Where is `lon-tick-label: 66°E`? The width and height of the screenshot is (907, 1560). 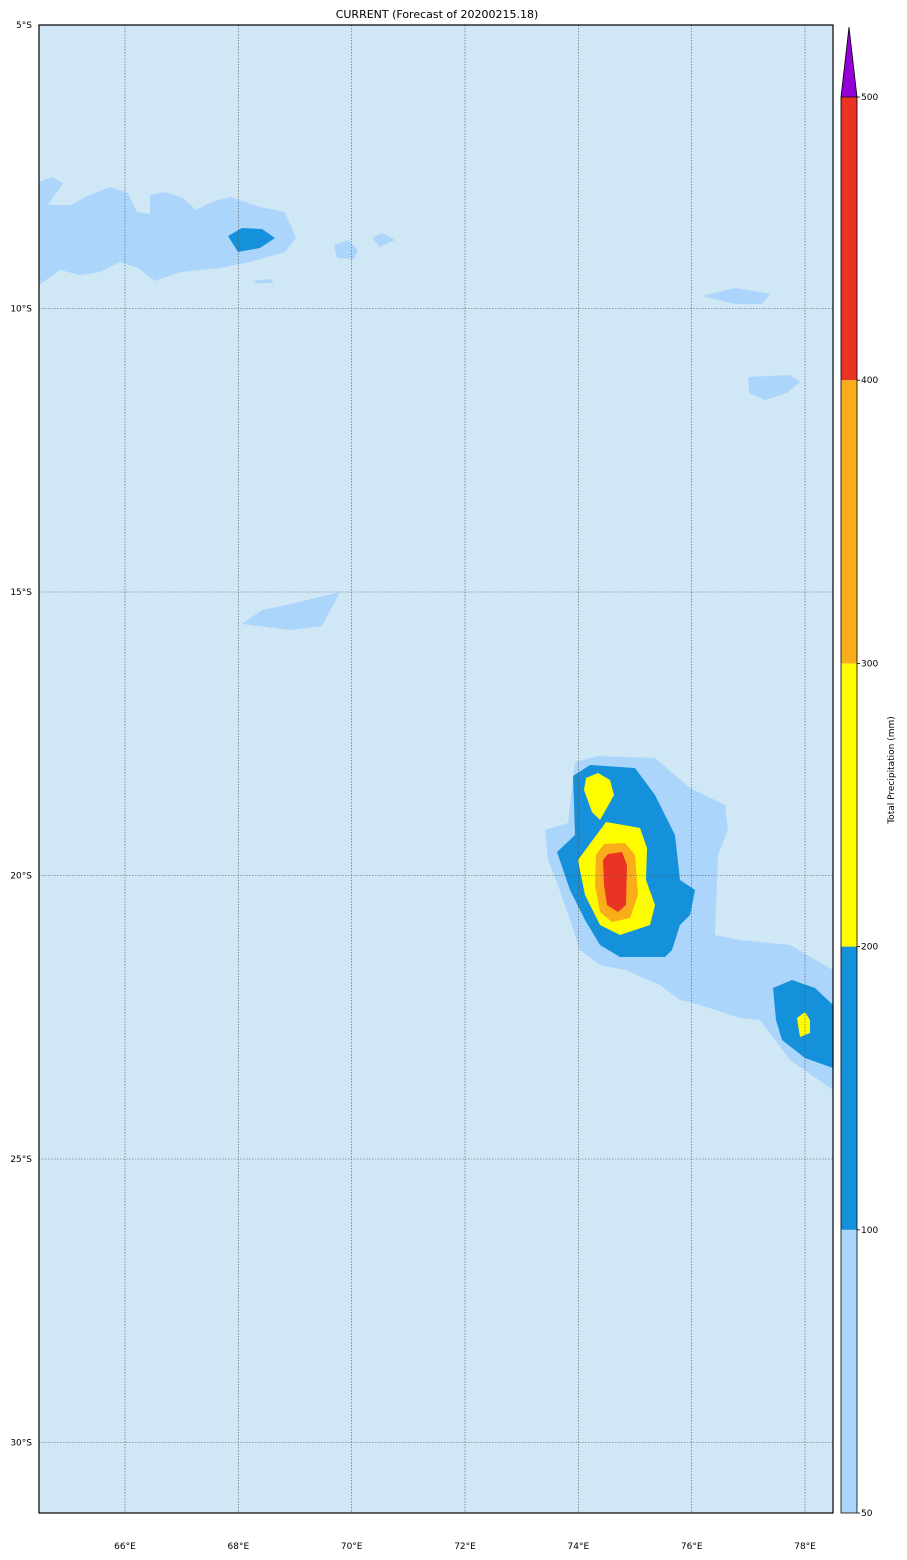
lon-tick-label: 66°E is located at coordinates (125, 1547).